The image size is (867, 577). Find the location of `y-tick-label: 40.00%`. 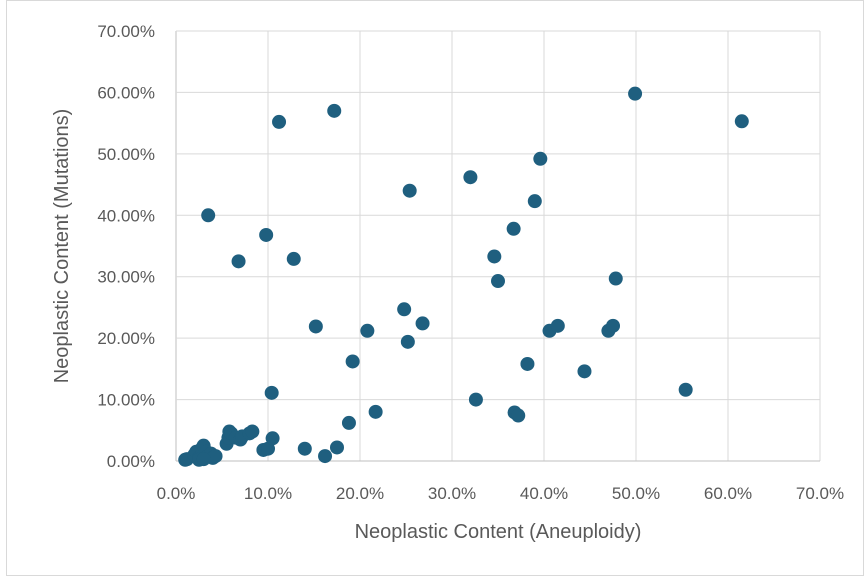

y-tick-label: 40.00% is located at coordinates (126, 215).